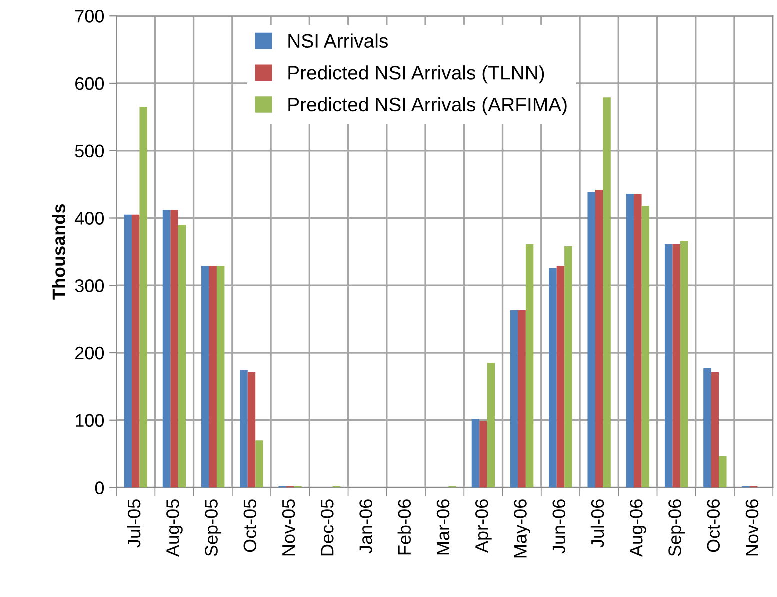  Describe the element at coordinates (484, 527) in the screenshot. I see `x-tick-label: Apr-06` at that location.